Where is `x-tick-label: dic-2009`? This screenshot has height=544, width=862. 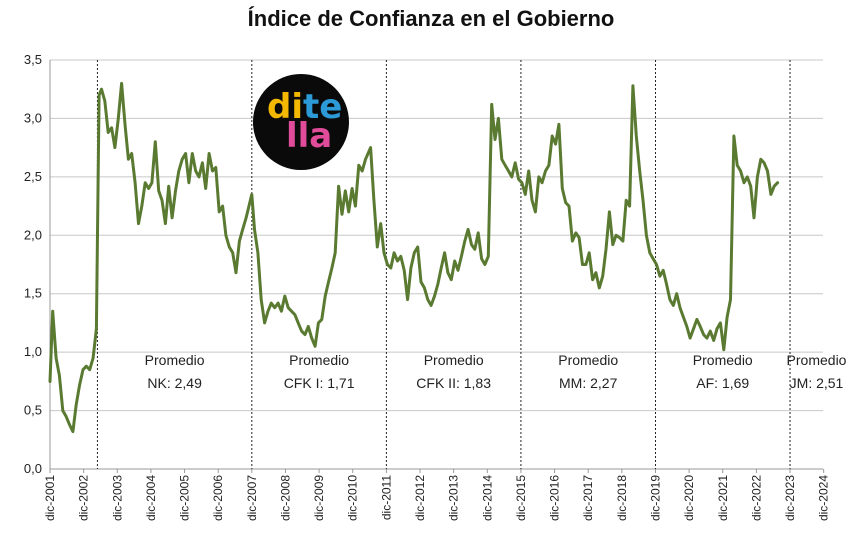
x-tick-label: dic-2009 is located at coordinates (319, 498).